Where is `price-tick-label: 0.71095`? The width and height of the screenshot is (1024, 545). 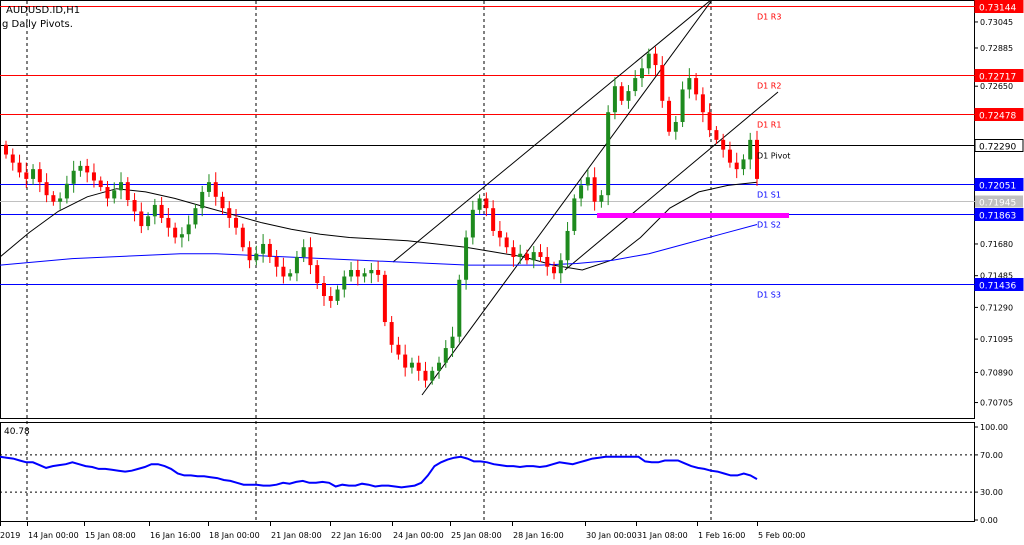 price-tick-label: 0.71095 is located at coordinates (996, 339).